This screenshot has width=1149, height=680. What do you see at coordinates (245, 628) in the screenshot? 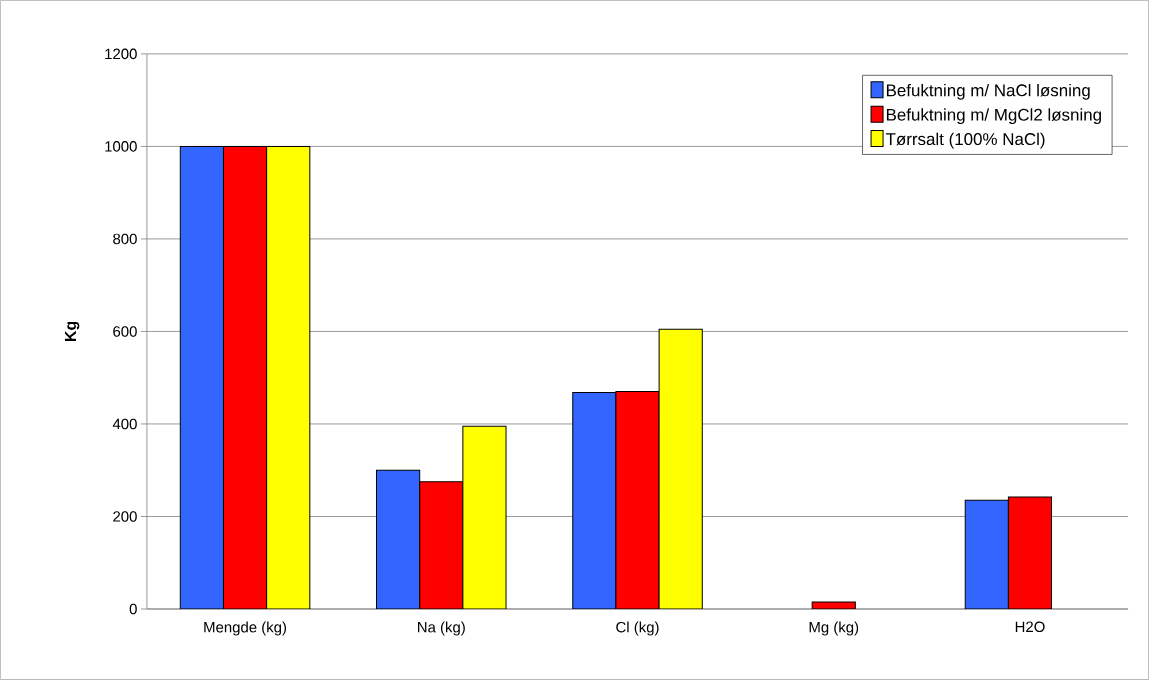
I see `x-tick-label: Mengde (kg)` at bounding box center [245, 628].